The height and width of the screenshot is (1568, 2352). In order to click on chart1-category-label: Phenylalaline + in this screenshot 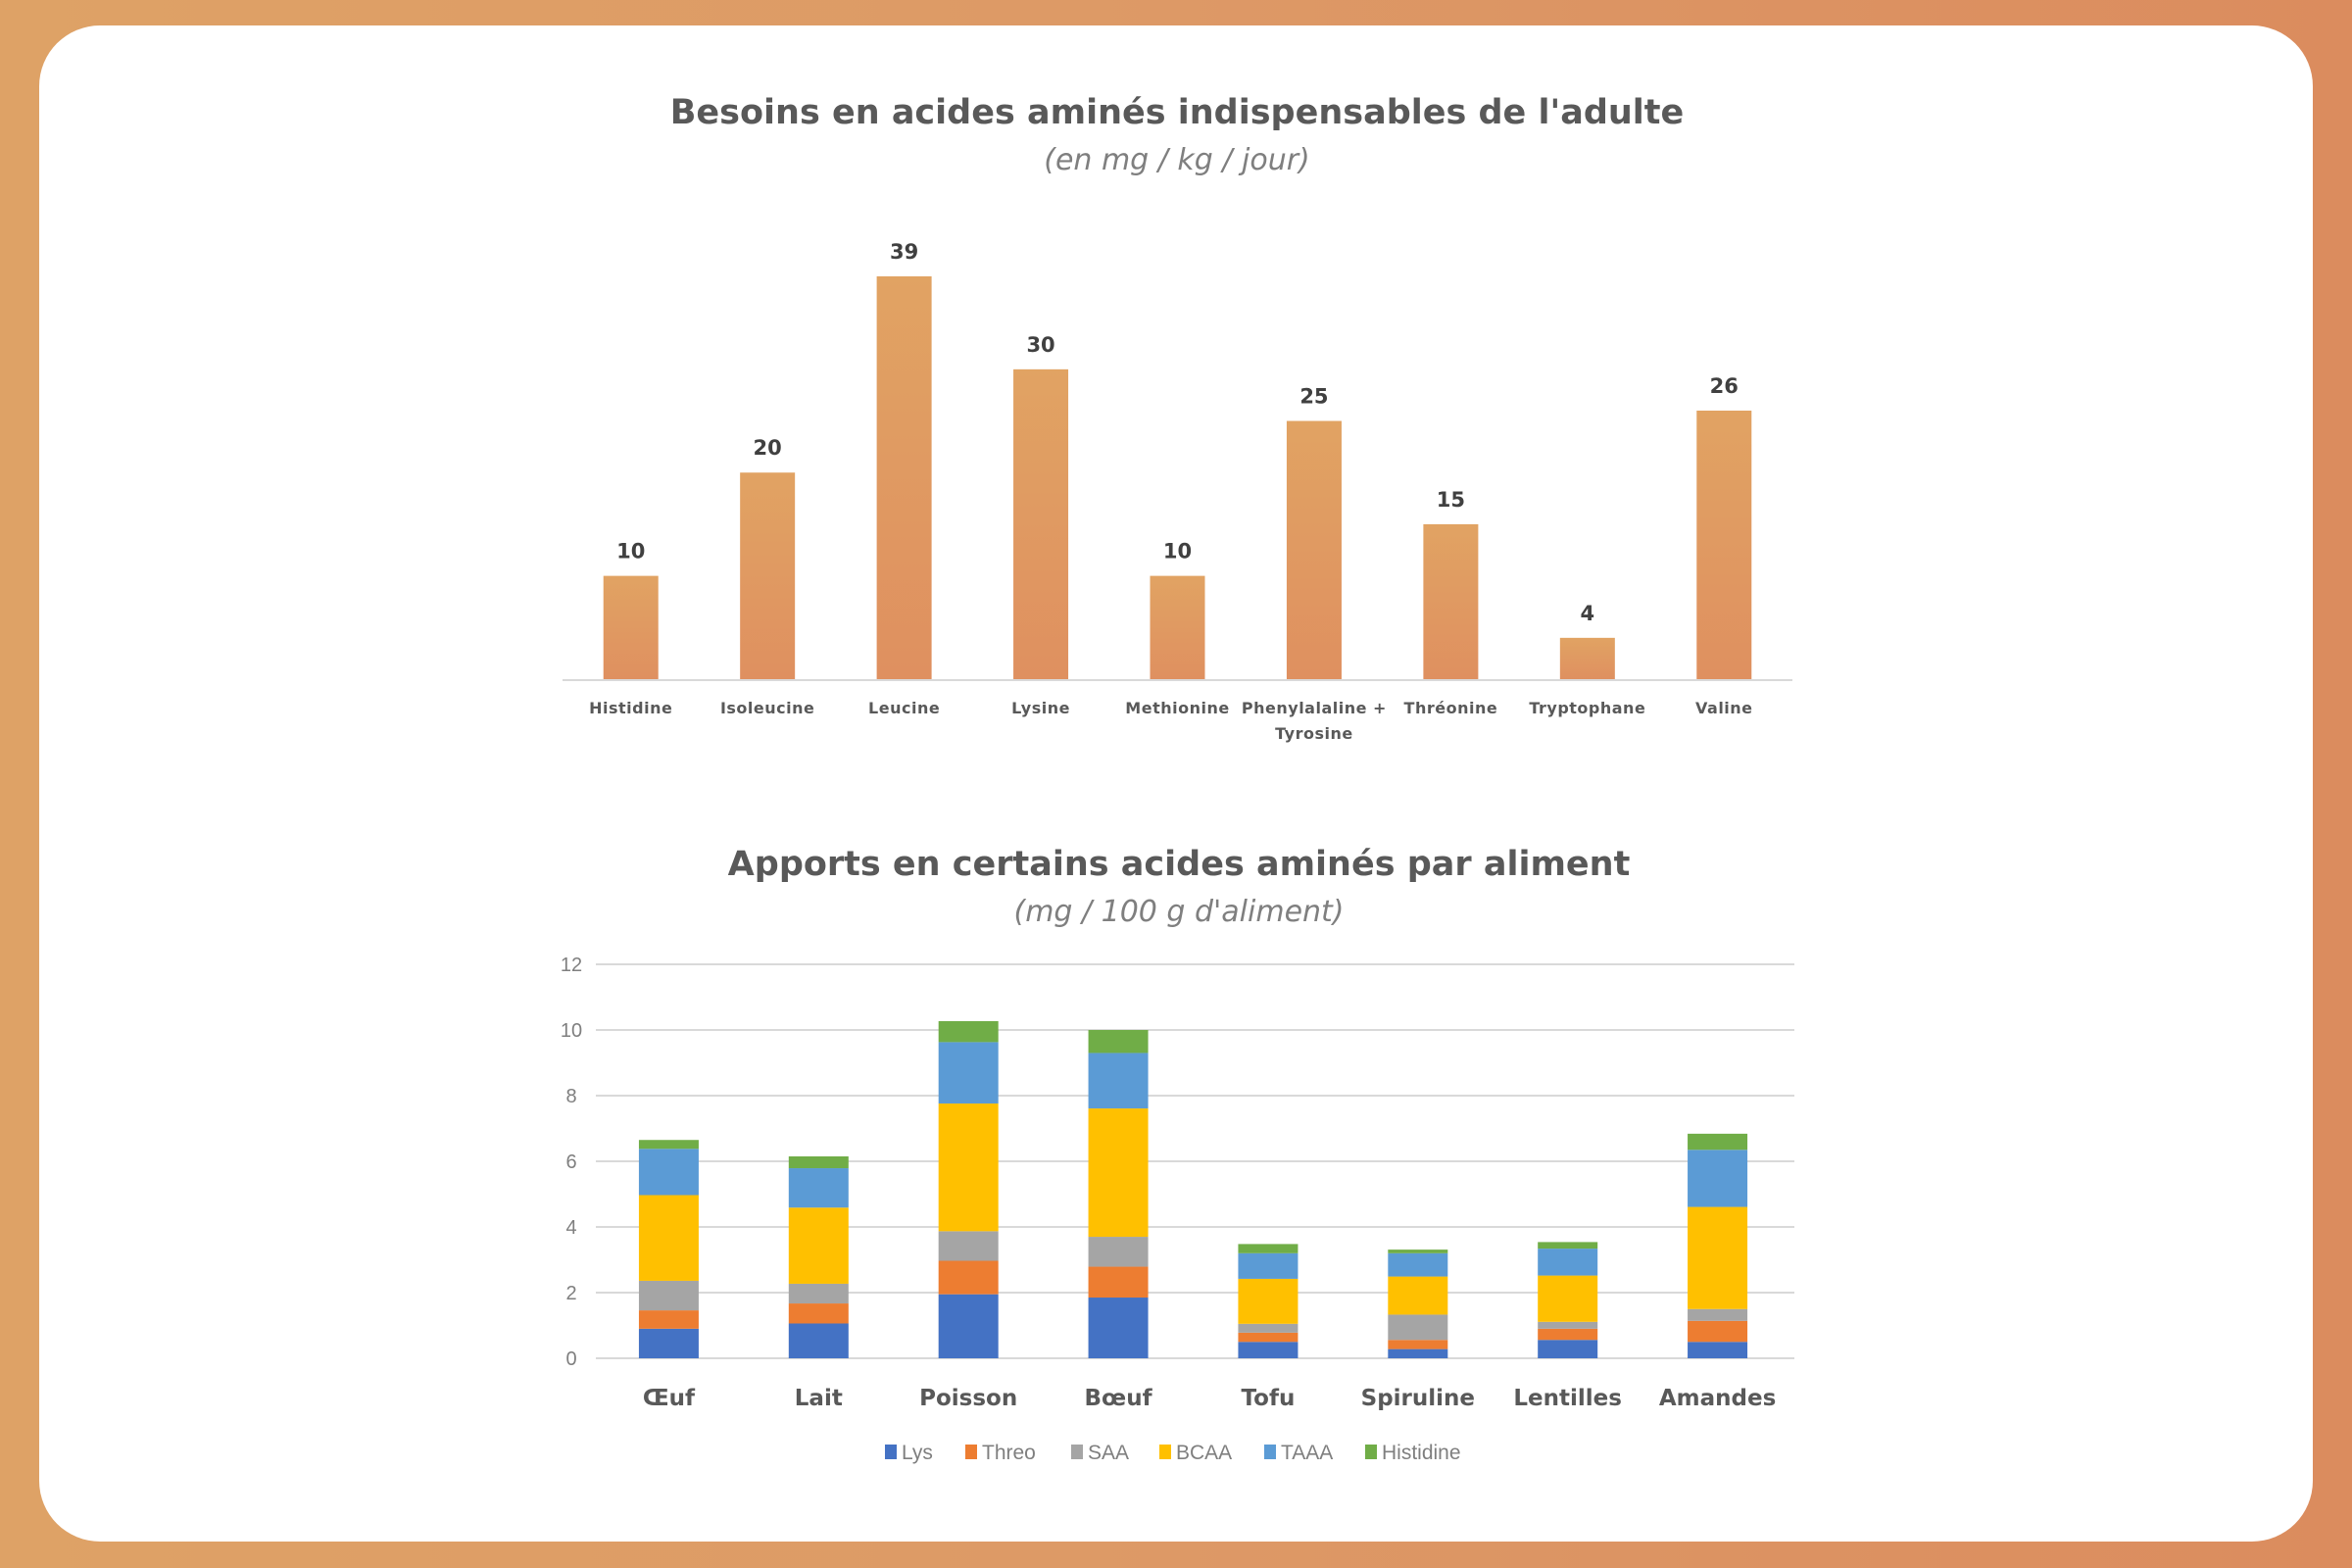, I will do `click(1314, 708)`.